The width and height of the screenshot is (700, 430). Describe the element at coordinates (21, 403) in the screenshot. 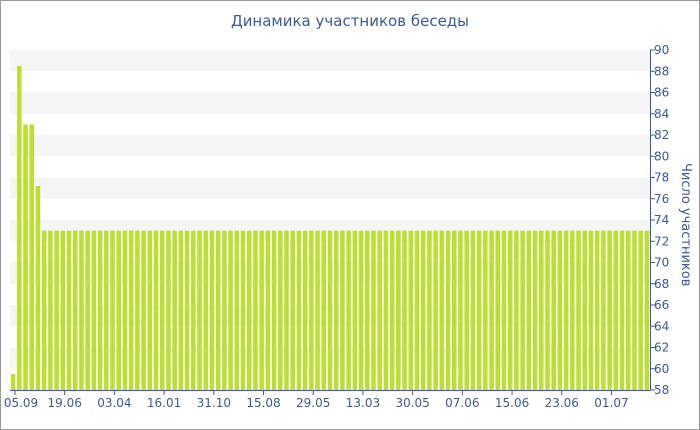

I see `x-tick-label: 05.09` at that location.